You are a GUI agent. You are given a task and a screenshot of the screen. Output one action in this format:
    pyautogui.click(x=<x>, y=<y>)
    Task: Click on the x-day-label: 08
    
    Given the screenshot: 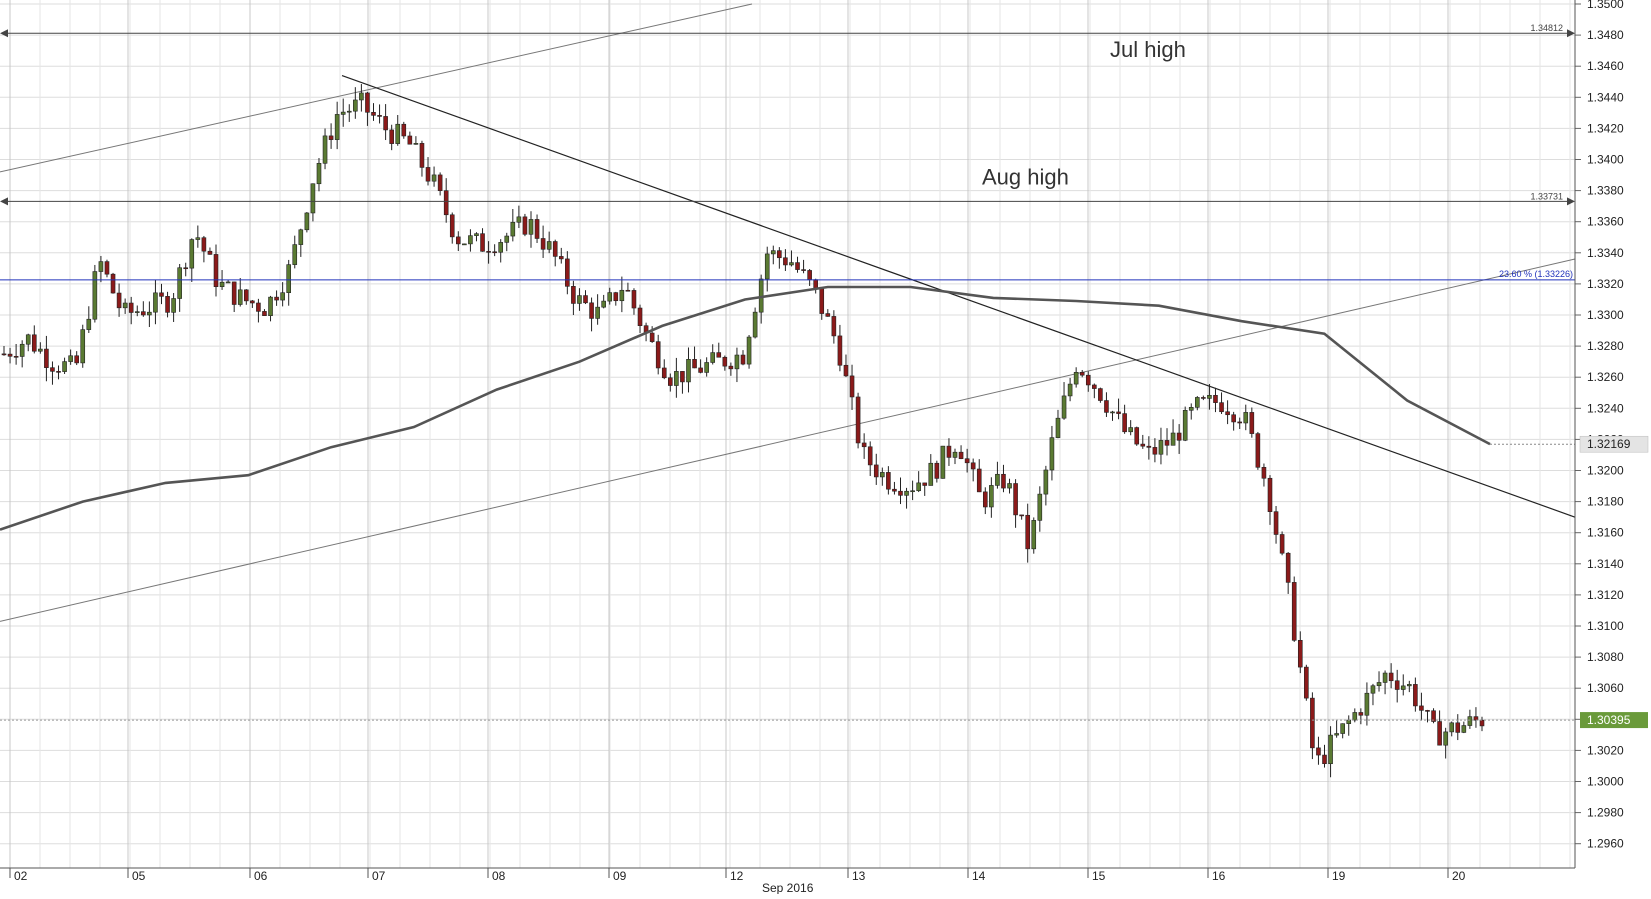 What is the action you would take?
    pyautogui.click(x=499, y=876)
    